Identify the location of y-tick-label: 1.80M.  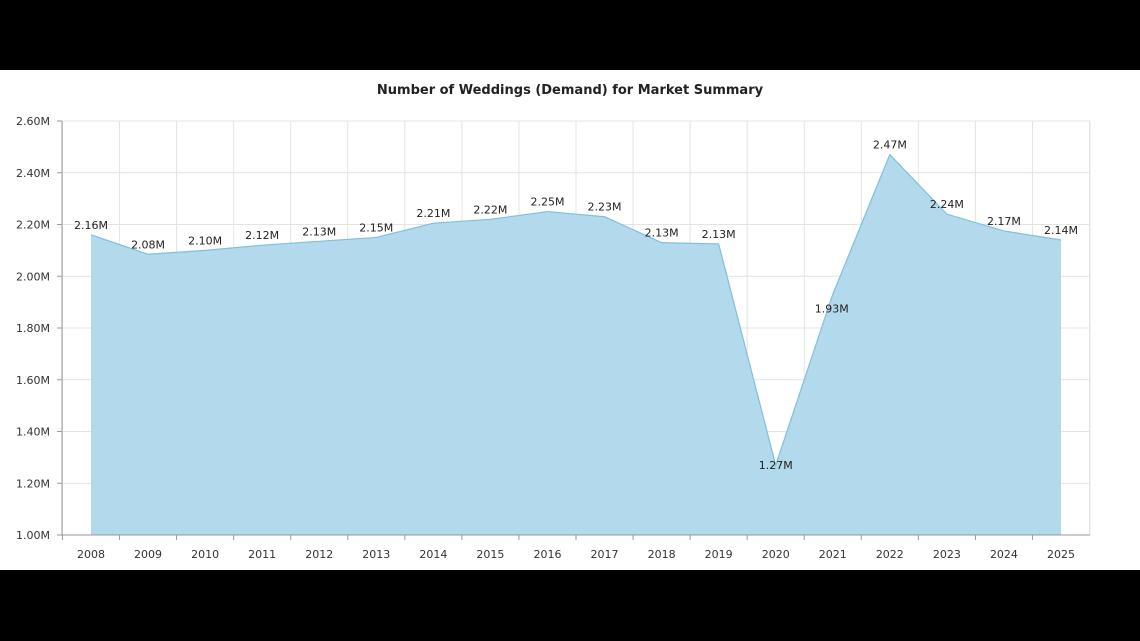
(33, 328).